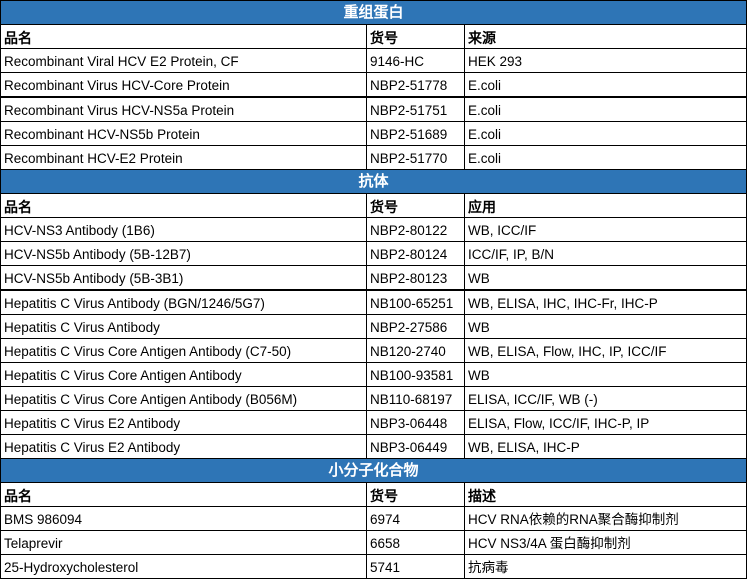  I want to click on catalog-number-cell: 6974, so click(415, 518).